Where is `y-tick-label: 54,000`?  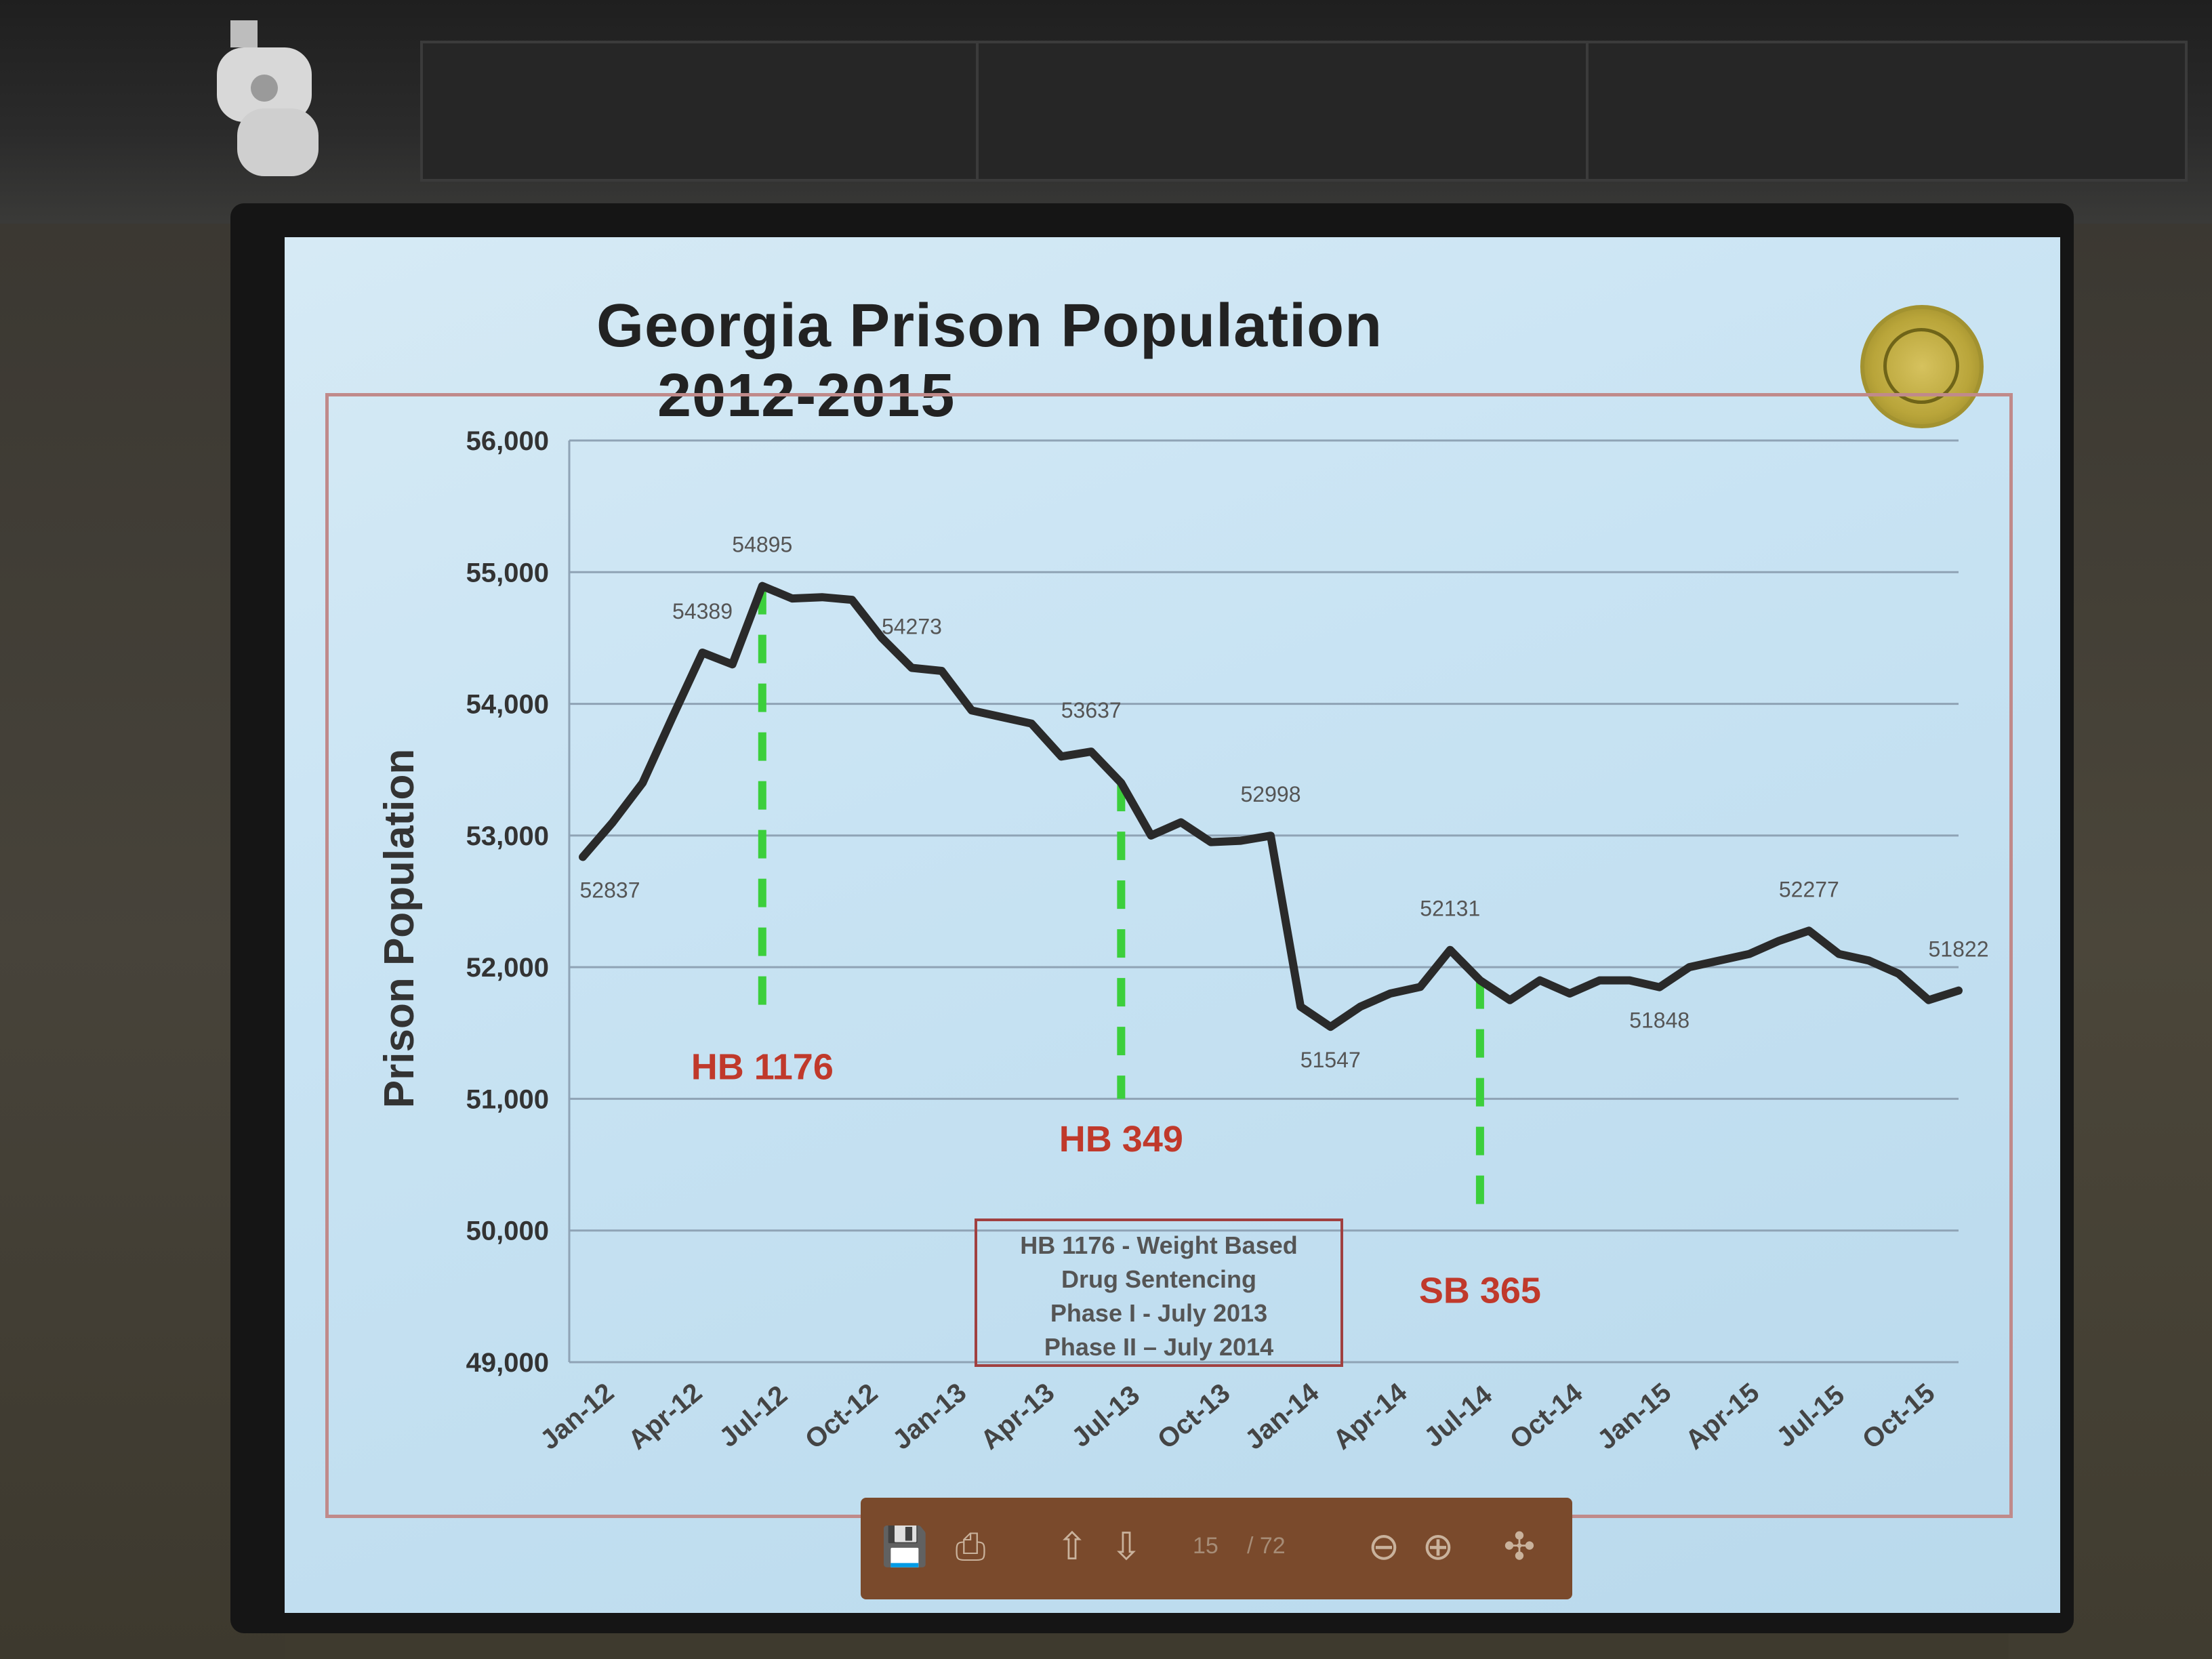 y-tick-label: 54,000 is located at coordinates (508, 705).